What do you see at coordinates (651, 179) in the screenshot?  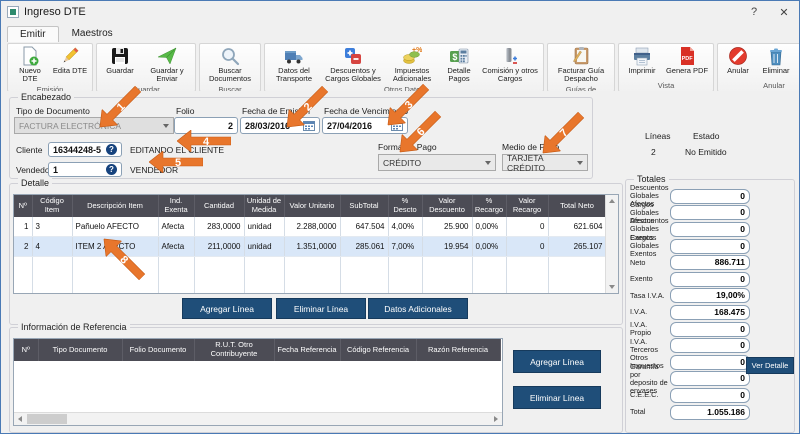 I see `section-title: Totales` at bounding box center [651, 179].